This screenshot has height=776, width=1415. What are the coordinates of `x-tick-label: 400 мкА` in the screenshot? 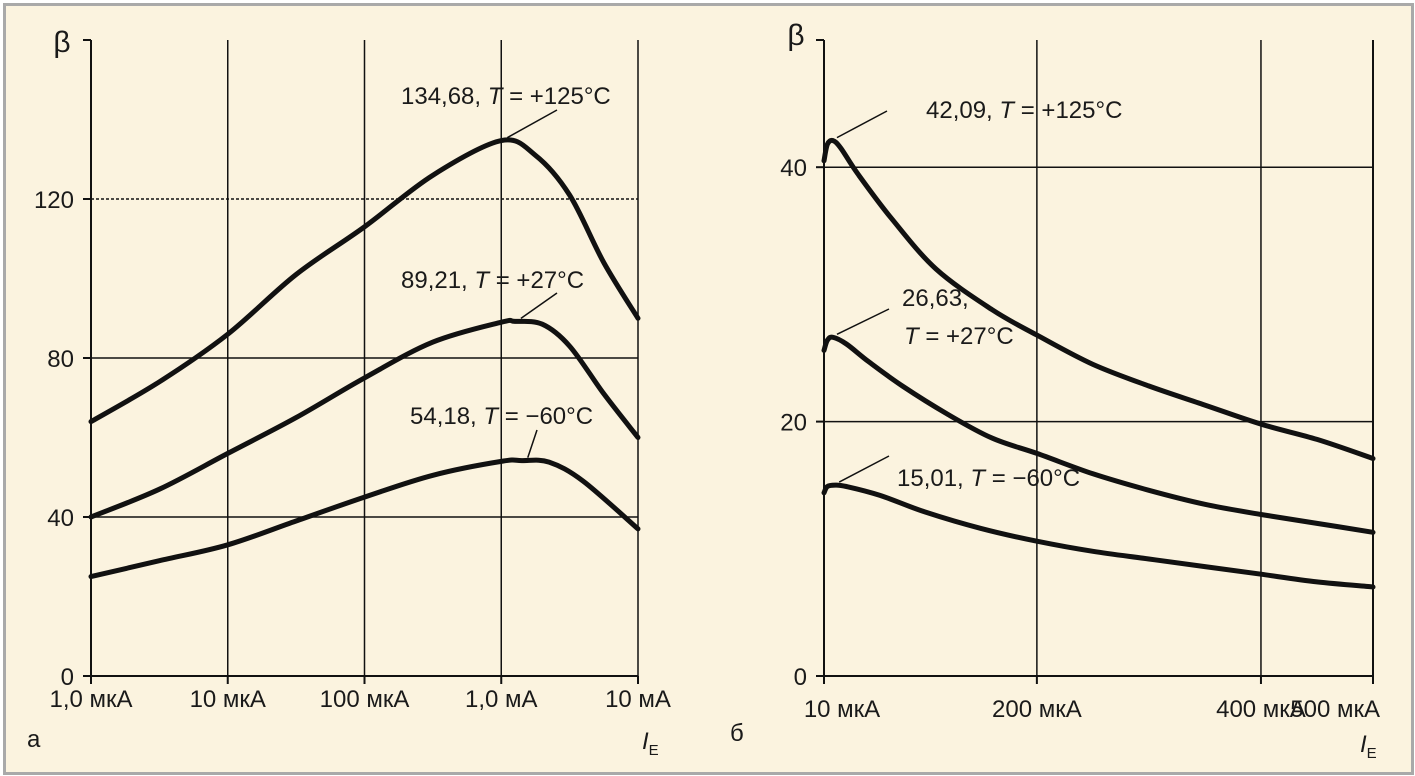 It's located at (1261, 709).